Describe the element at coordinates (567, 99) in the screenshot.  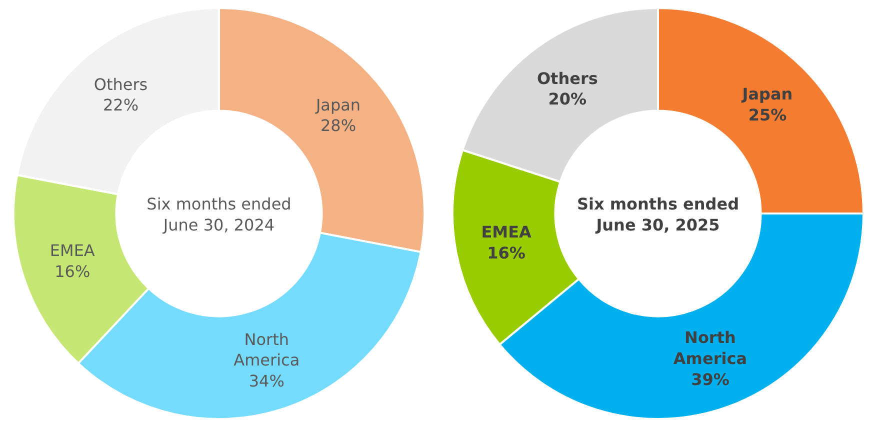
I see `data-label: 20%` at that location.